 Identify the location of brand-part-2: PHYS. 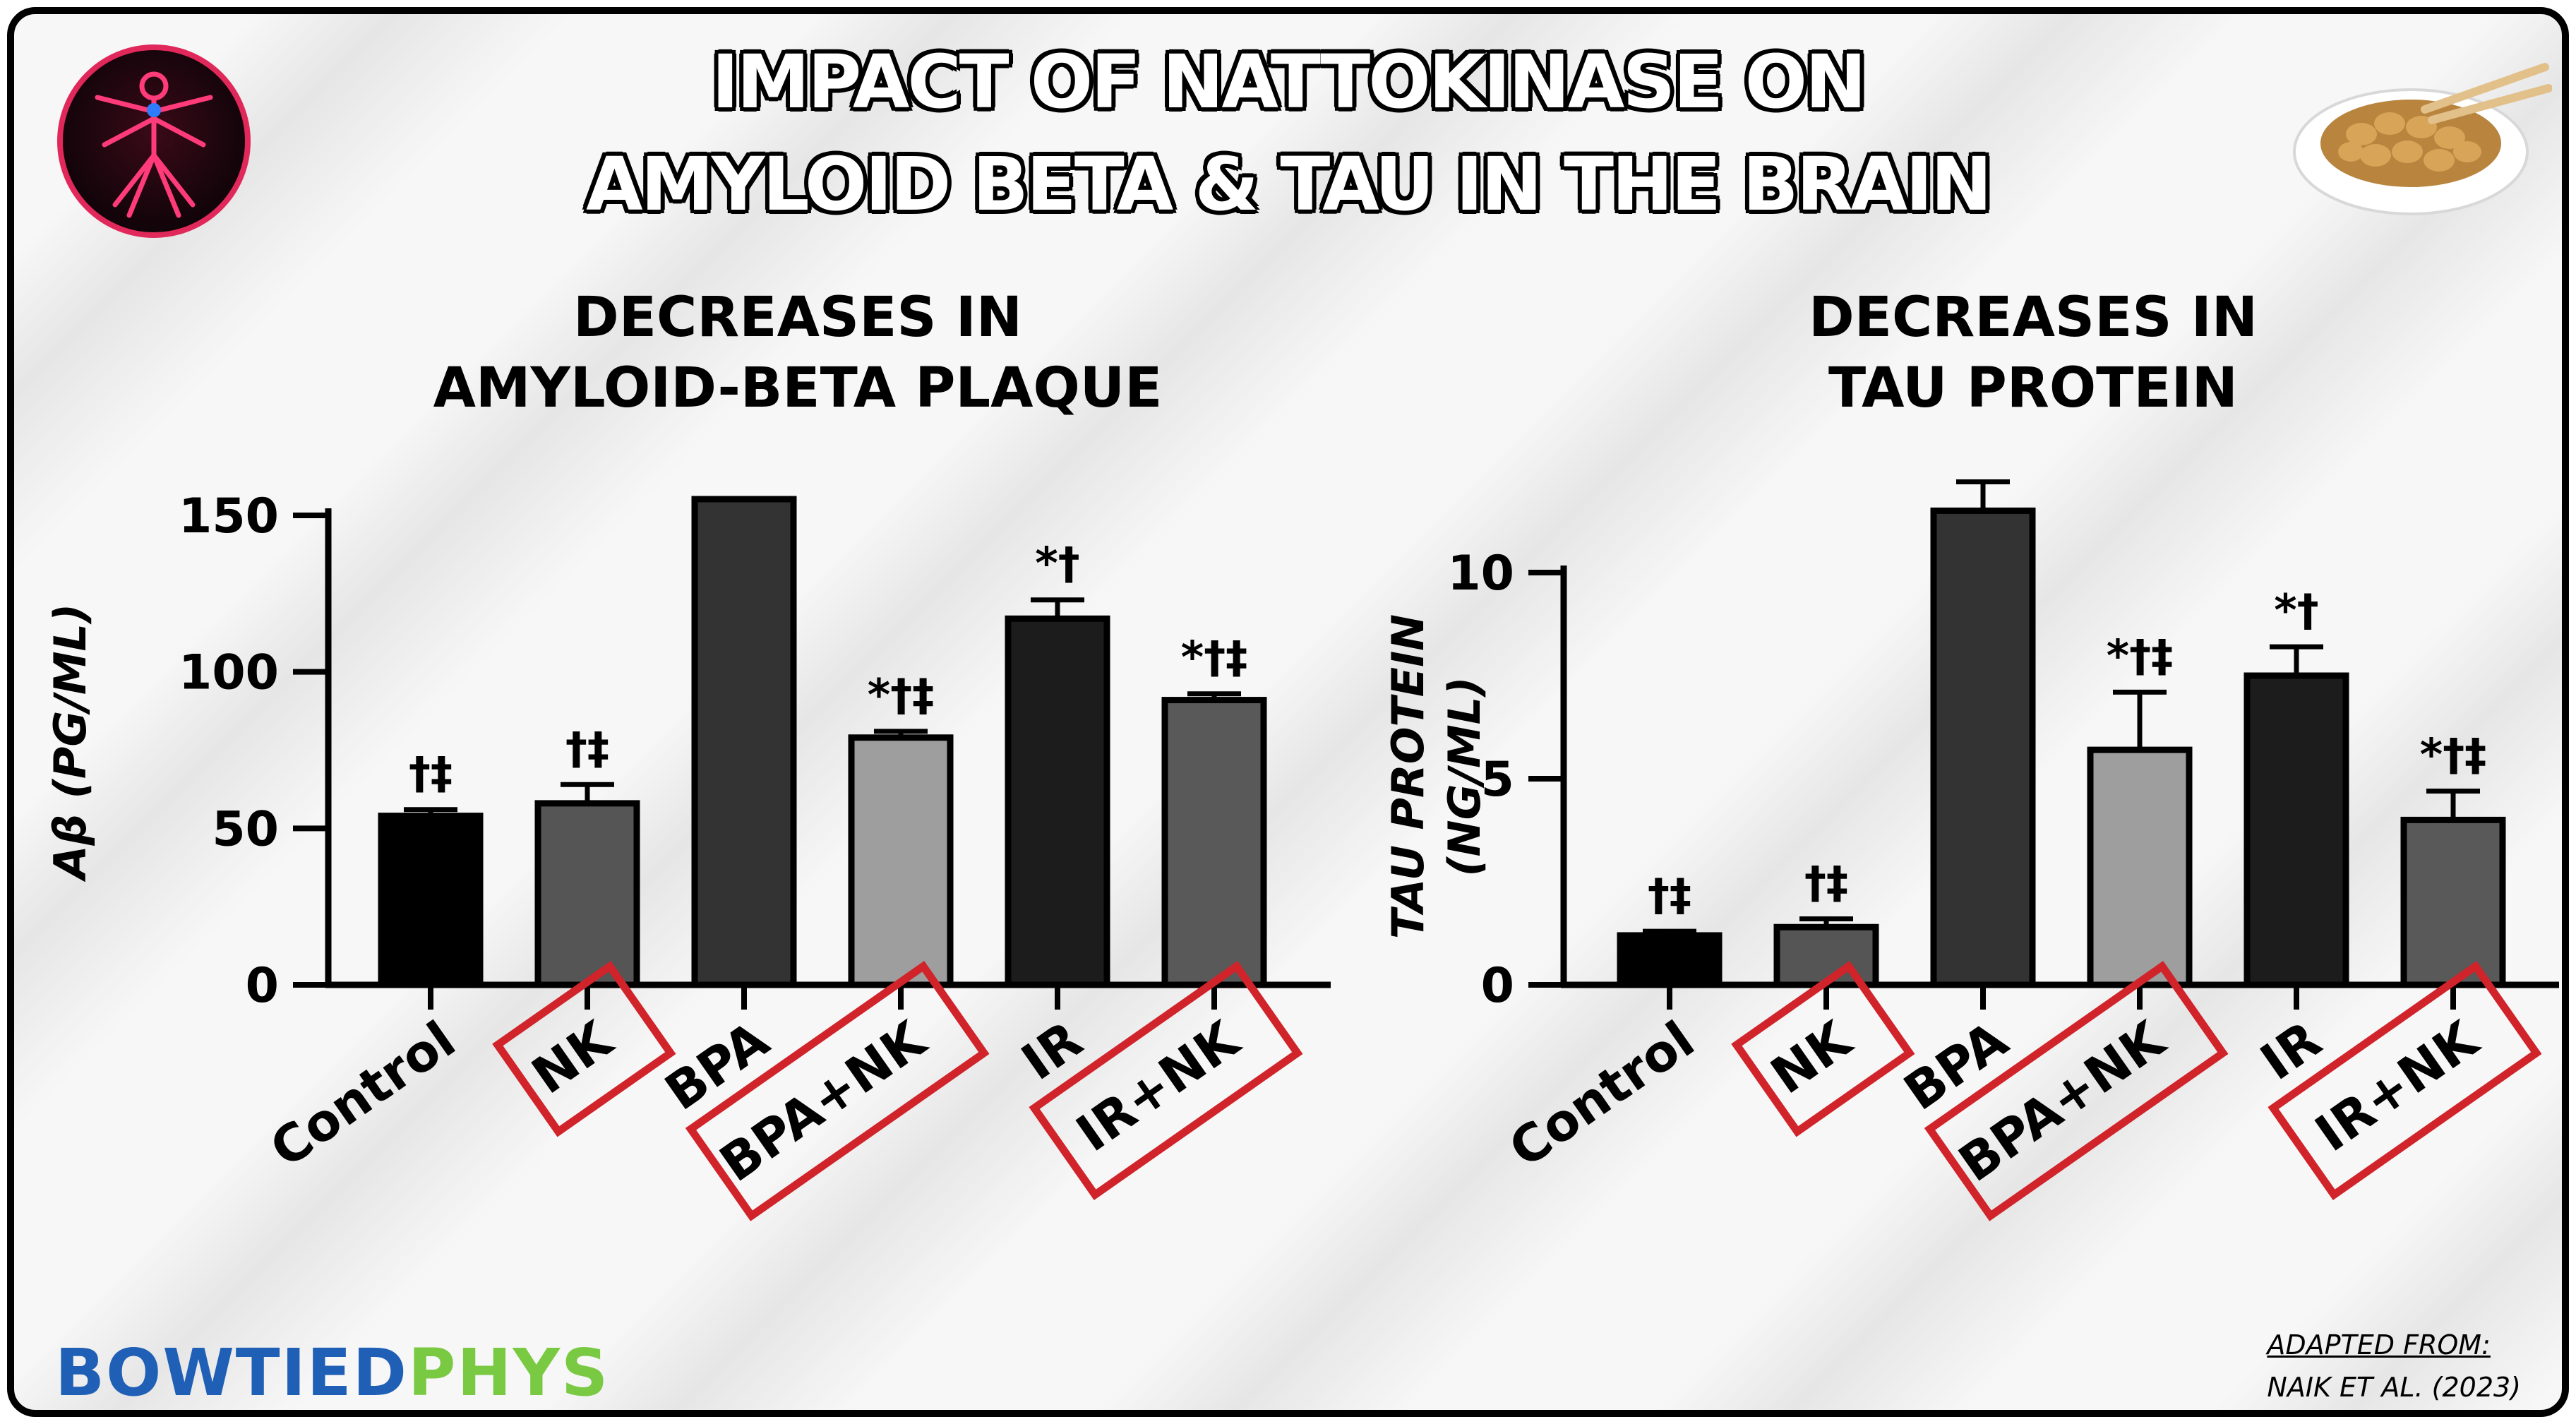
(509, 1373).